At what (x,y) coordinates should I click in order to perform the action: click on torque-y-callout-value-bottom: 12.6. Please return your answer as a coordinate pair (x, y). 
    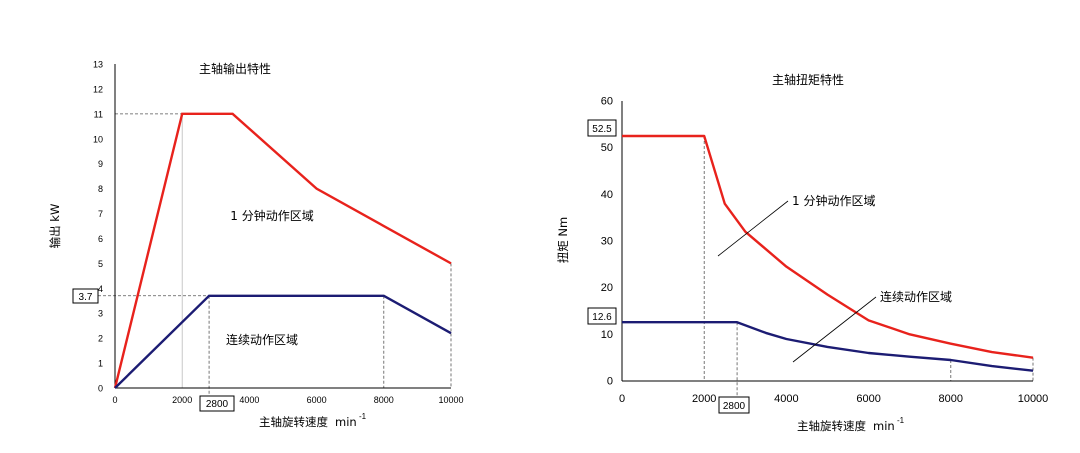
    Looking at the image, I should click on (602, 317).